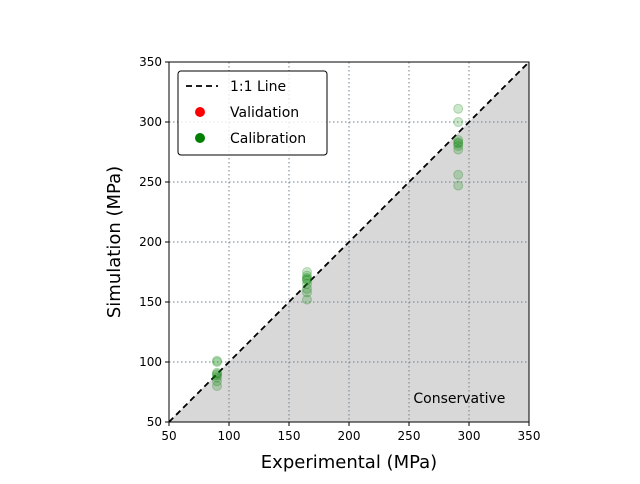 This screenshot has height=484, width=640. I want to click on legend-label: 1:1 Line, so click(258, 87).